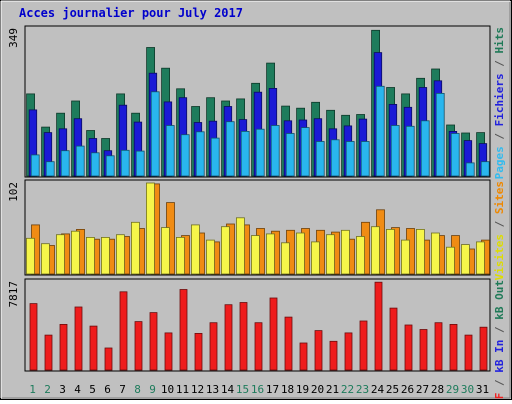 The width and height of the screenshot is (512, 404). What do you see at coordinates (32, 389) in the screenshot?
I see `x-tick-label-day-1: 1` at bounding box center [32, 389].